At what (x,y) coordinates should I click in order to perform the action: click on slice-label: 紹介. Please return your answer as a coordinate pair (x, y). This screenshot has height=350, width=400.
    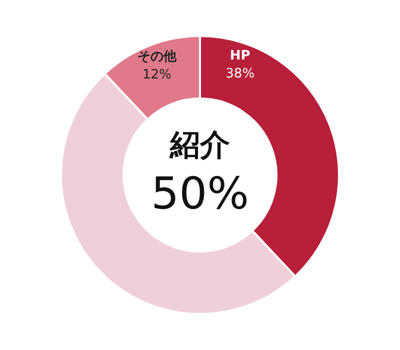
    Looking at the image, I should click on (199, 145).